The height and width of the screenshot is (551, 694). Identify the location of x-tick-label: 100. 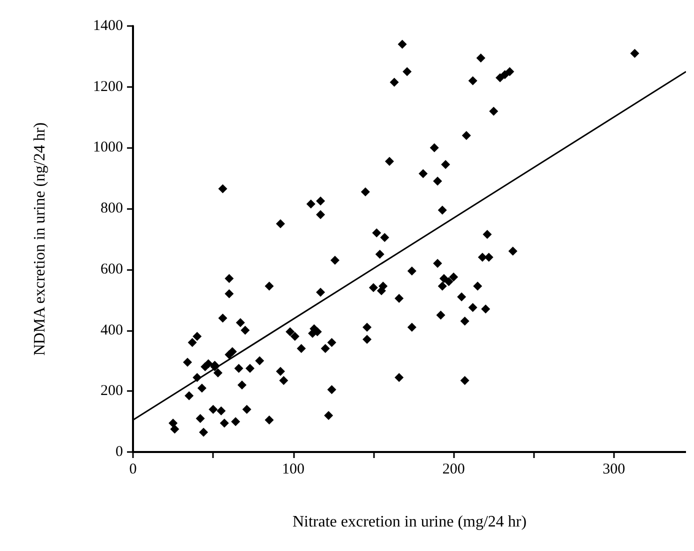
(293, 470).